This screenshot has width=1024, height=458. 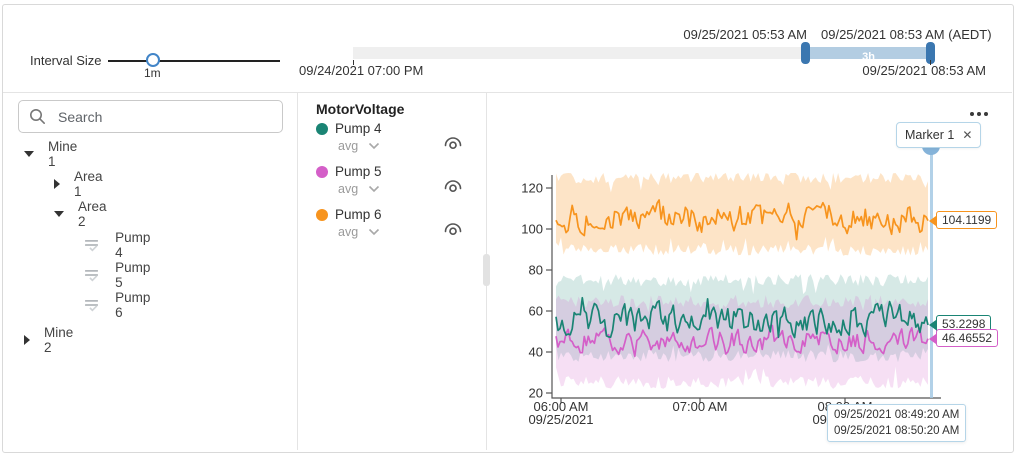 What do you see at coordinates (486, 270) in the screenshot?
I see `panel-splitter-handle` at bounding box center [486, 270].